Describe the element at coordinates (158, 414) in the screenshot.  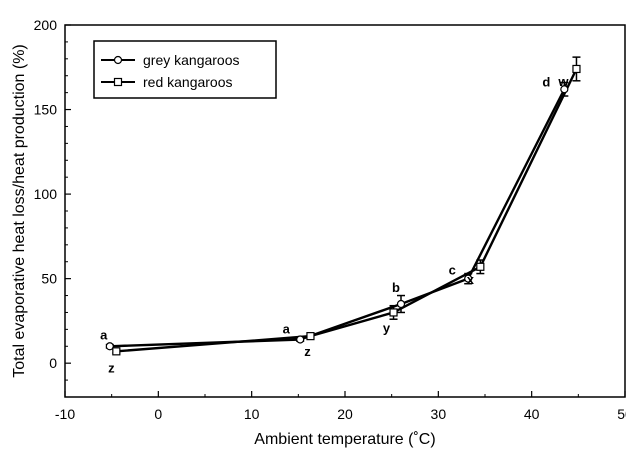
I see `x-tick-label: 0` at that location.